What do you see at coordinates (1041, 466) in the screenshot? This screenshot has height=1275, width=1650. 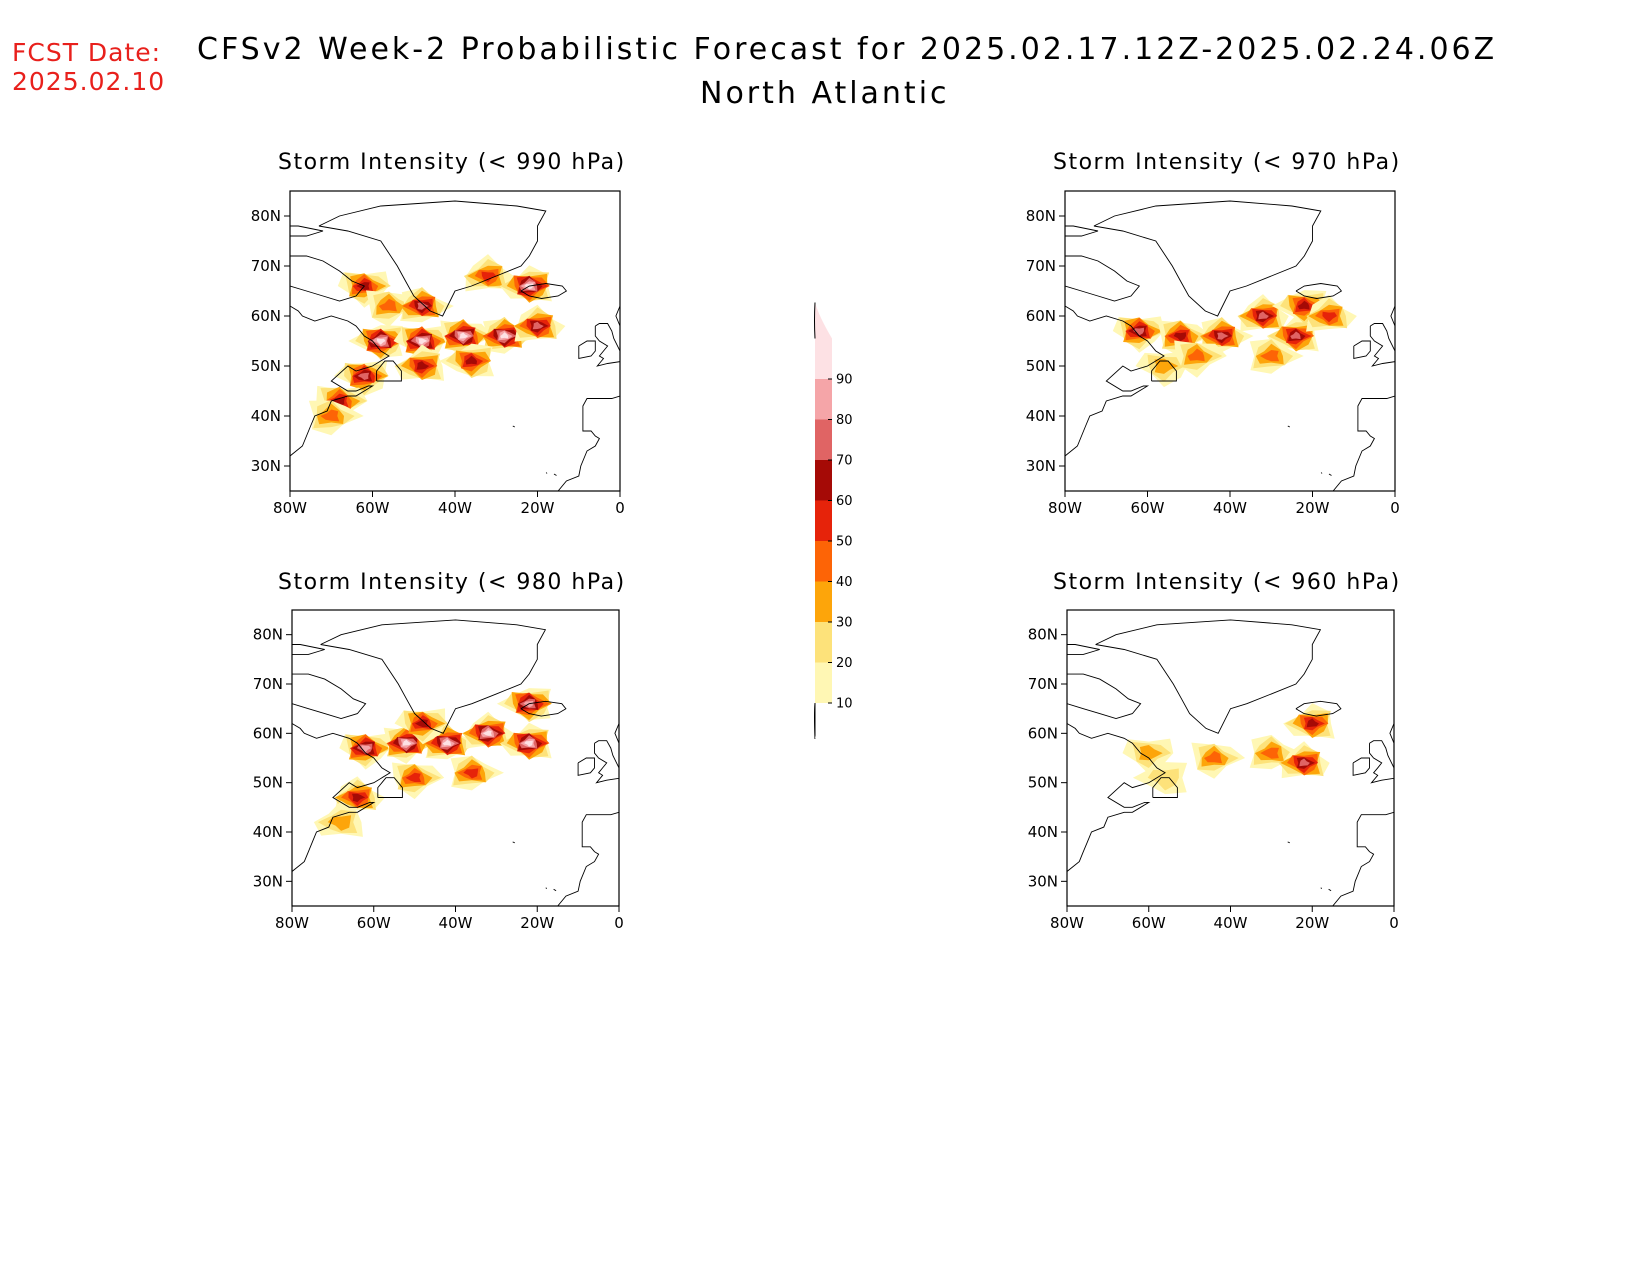 I see `lat-tick-label: 30N` at bounding box center [1041, 466].